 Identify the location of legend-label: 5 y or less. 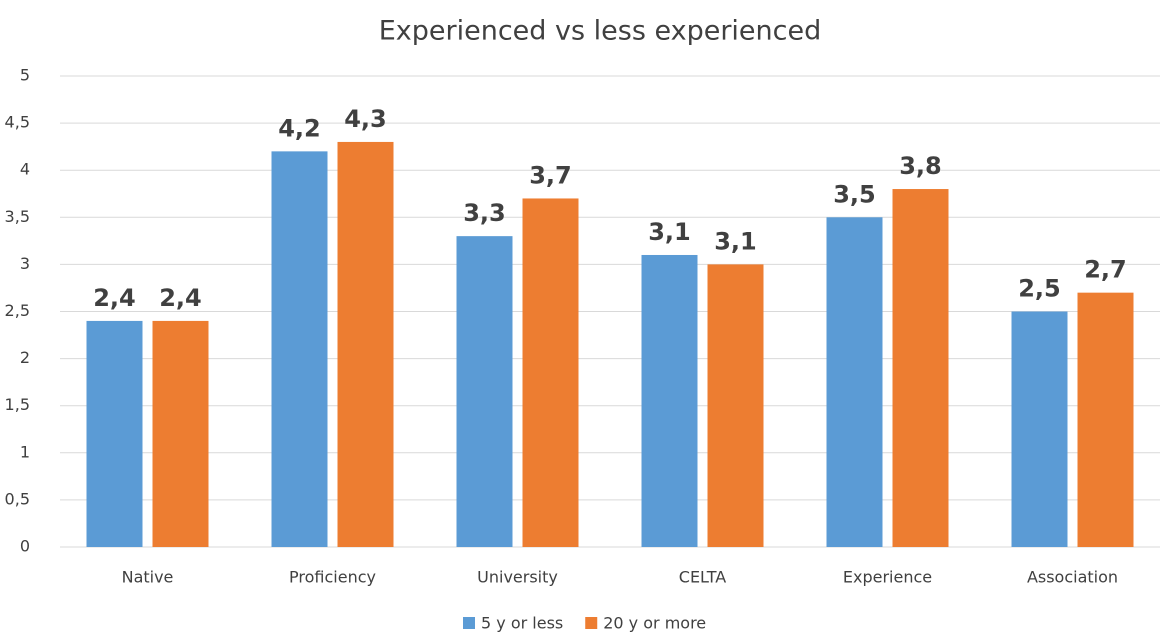
(522, 623).